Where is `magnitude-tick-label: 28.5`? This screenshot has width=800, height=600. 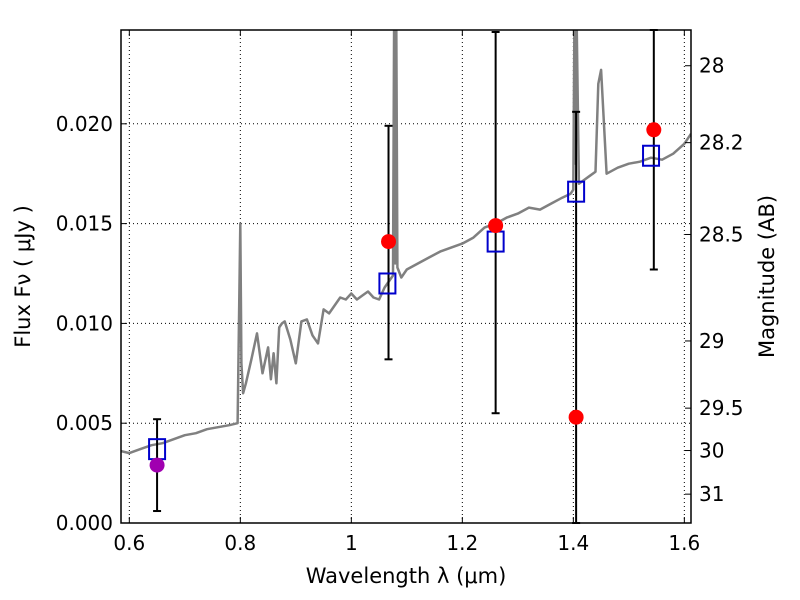 magnitude-tick-label: 28.5 is located at coordinates (721, 234).